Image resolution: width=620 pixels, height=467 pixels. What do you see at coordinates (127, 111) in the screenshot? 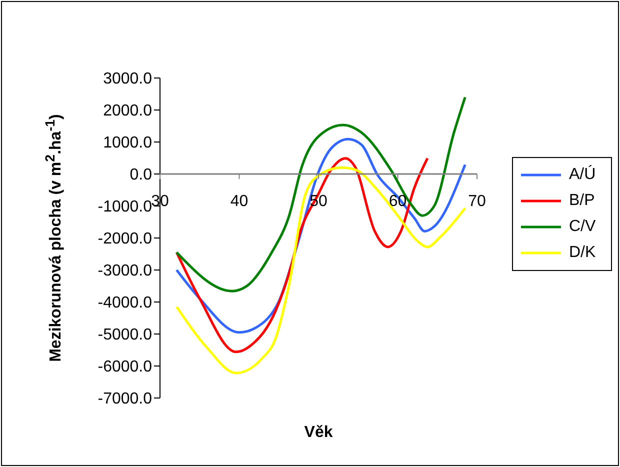
I see `y-tick-label: 2000.0` at bounding box center [127, 111].